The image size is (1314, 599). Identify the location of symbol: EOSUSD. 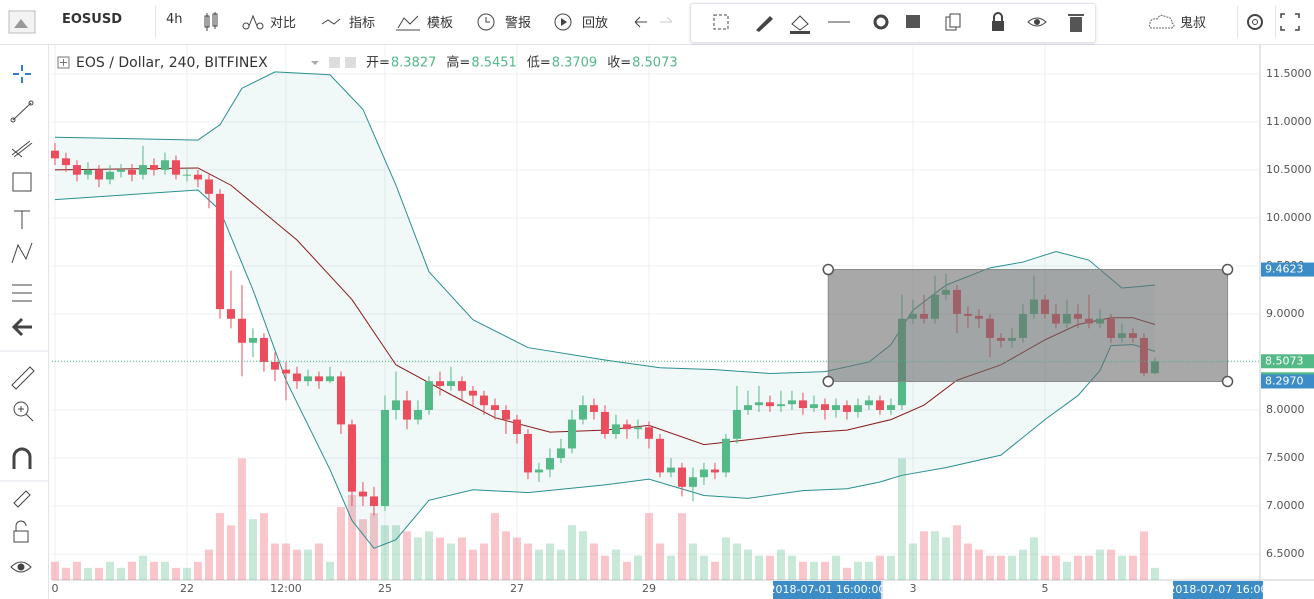
(92, 19).